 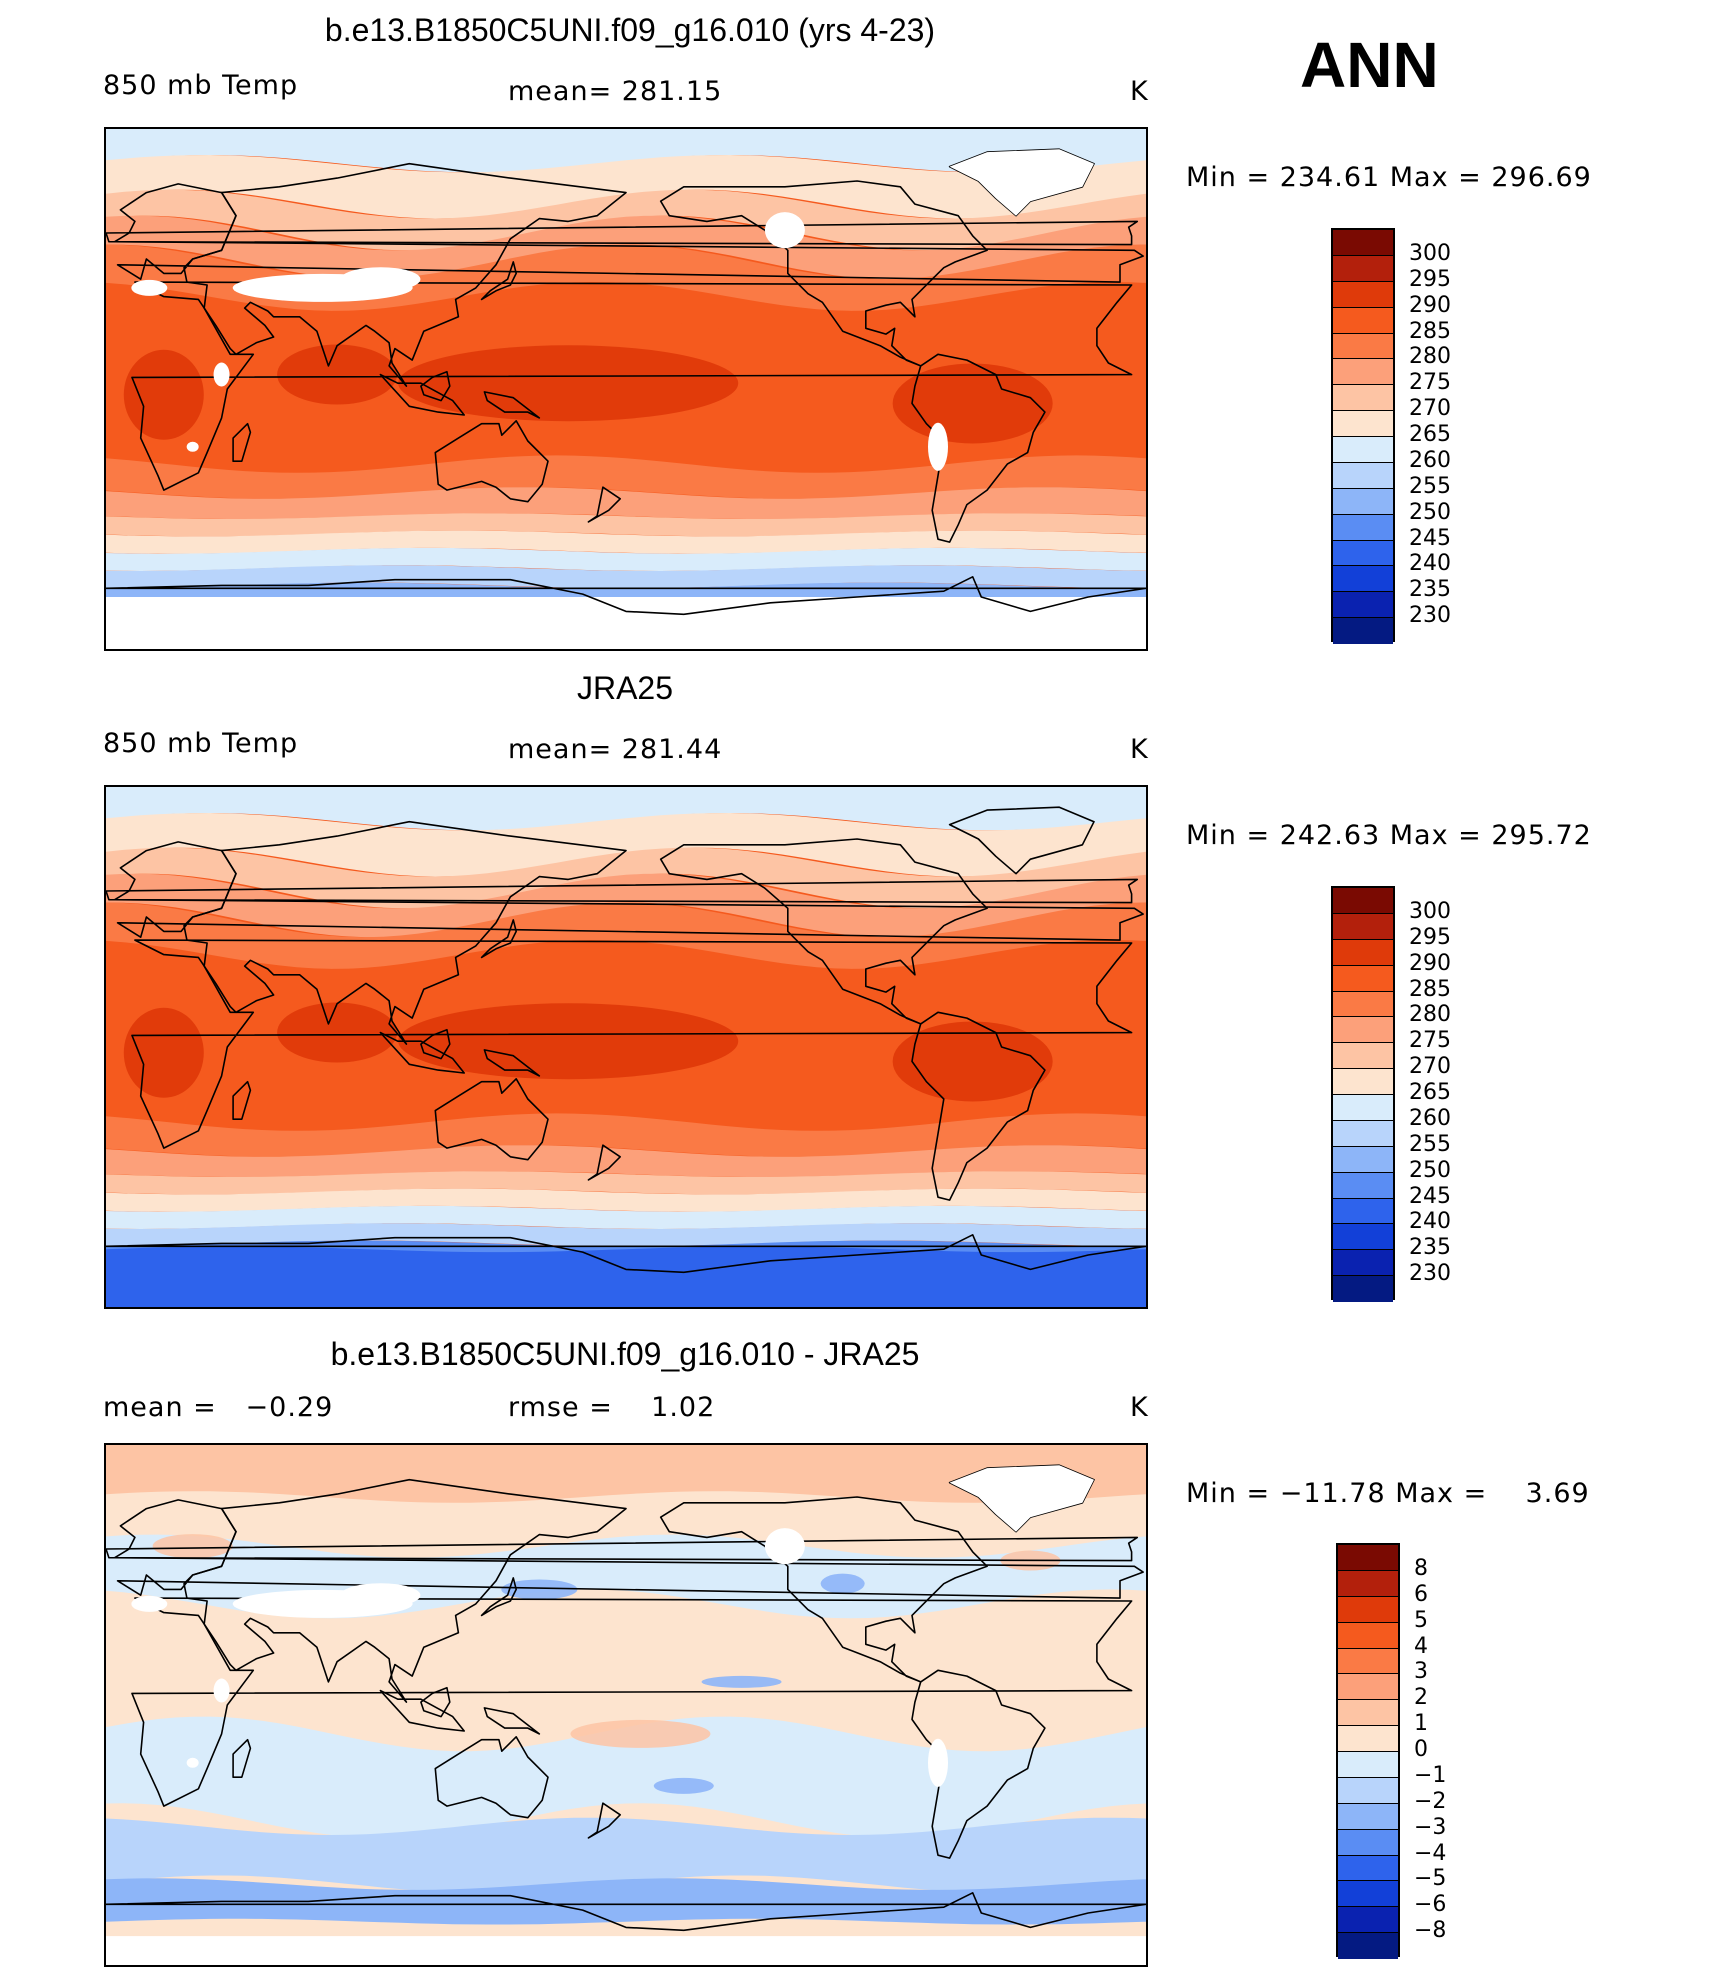 I want to click on colorbar-tick-label: 8, so click(x=1421, y=1568).